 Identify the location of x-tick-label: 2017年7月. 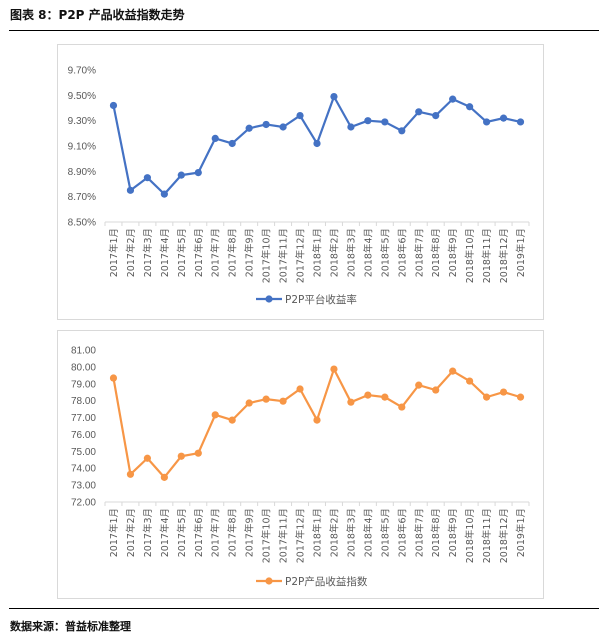
(216, 252).